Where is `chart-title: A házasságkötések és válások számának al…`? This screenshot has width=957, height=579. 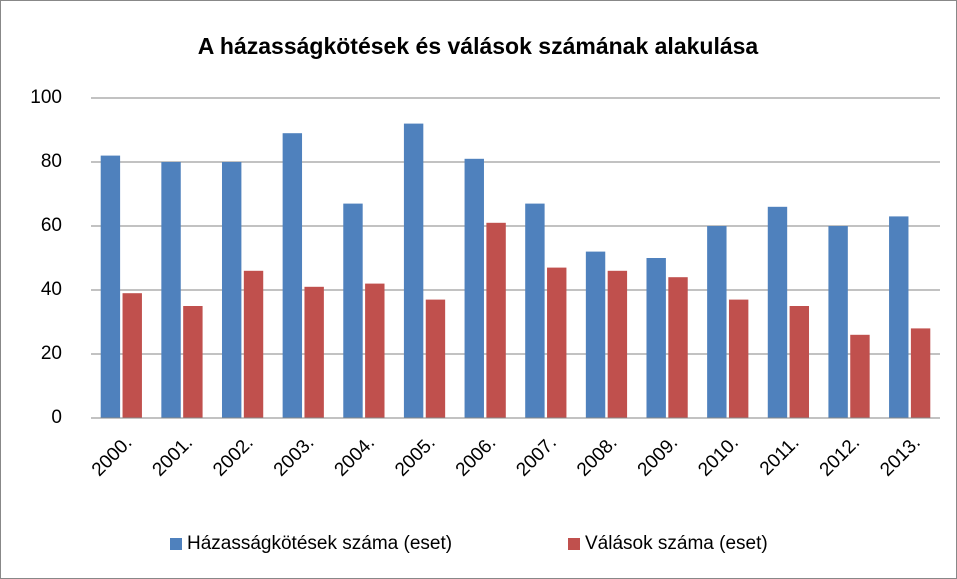
chart-title: A házasságkötések és válások számának al… is located at coordinates (478, 46).